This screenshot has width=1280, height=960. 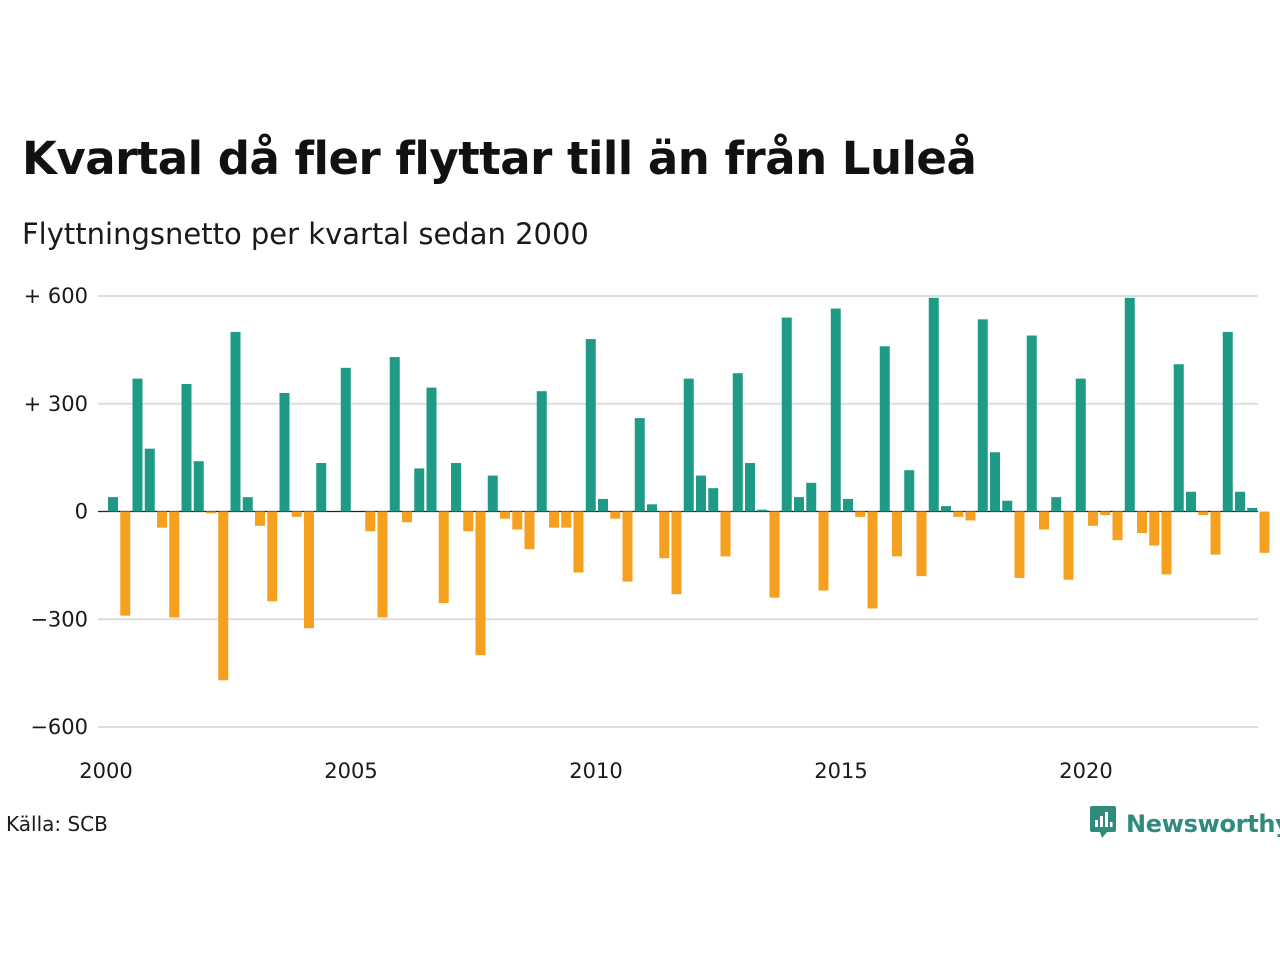 I want to click on bar-2006K4, so click(x=443, y=557).